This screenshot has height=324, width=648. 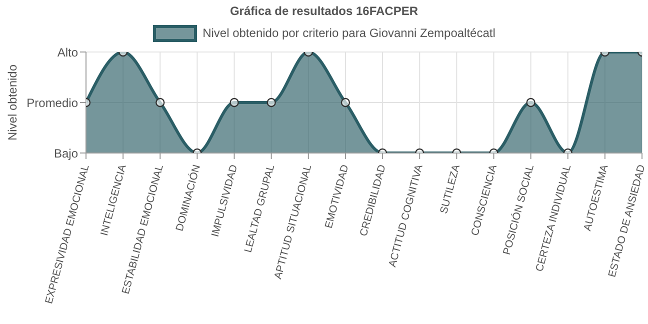 What do you see at coordinates (324, 11) in the screenshot?
I see `chart-title: Gráfica de resultados 16FACPER` at bounding box center [324, 11].